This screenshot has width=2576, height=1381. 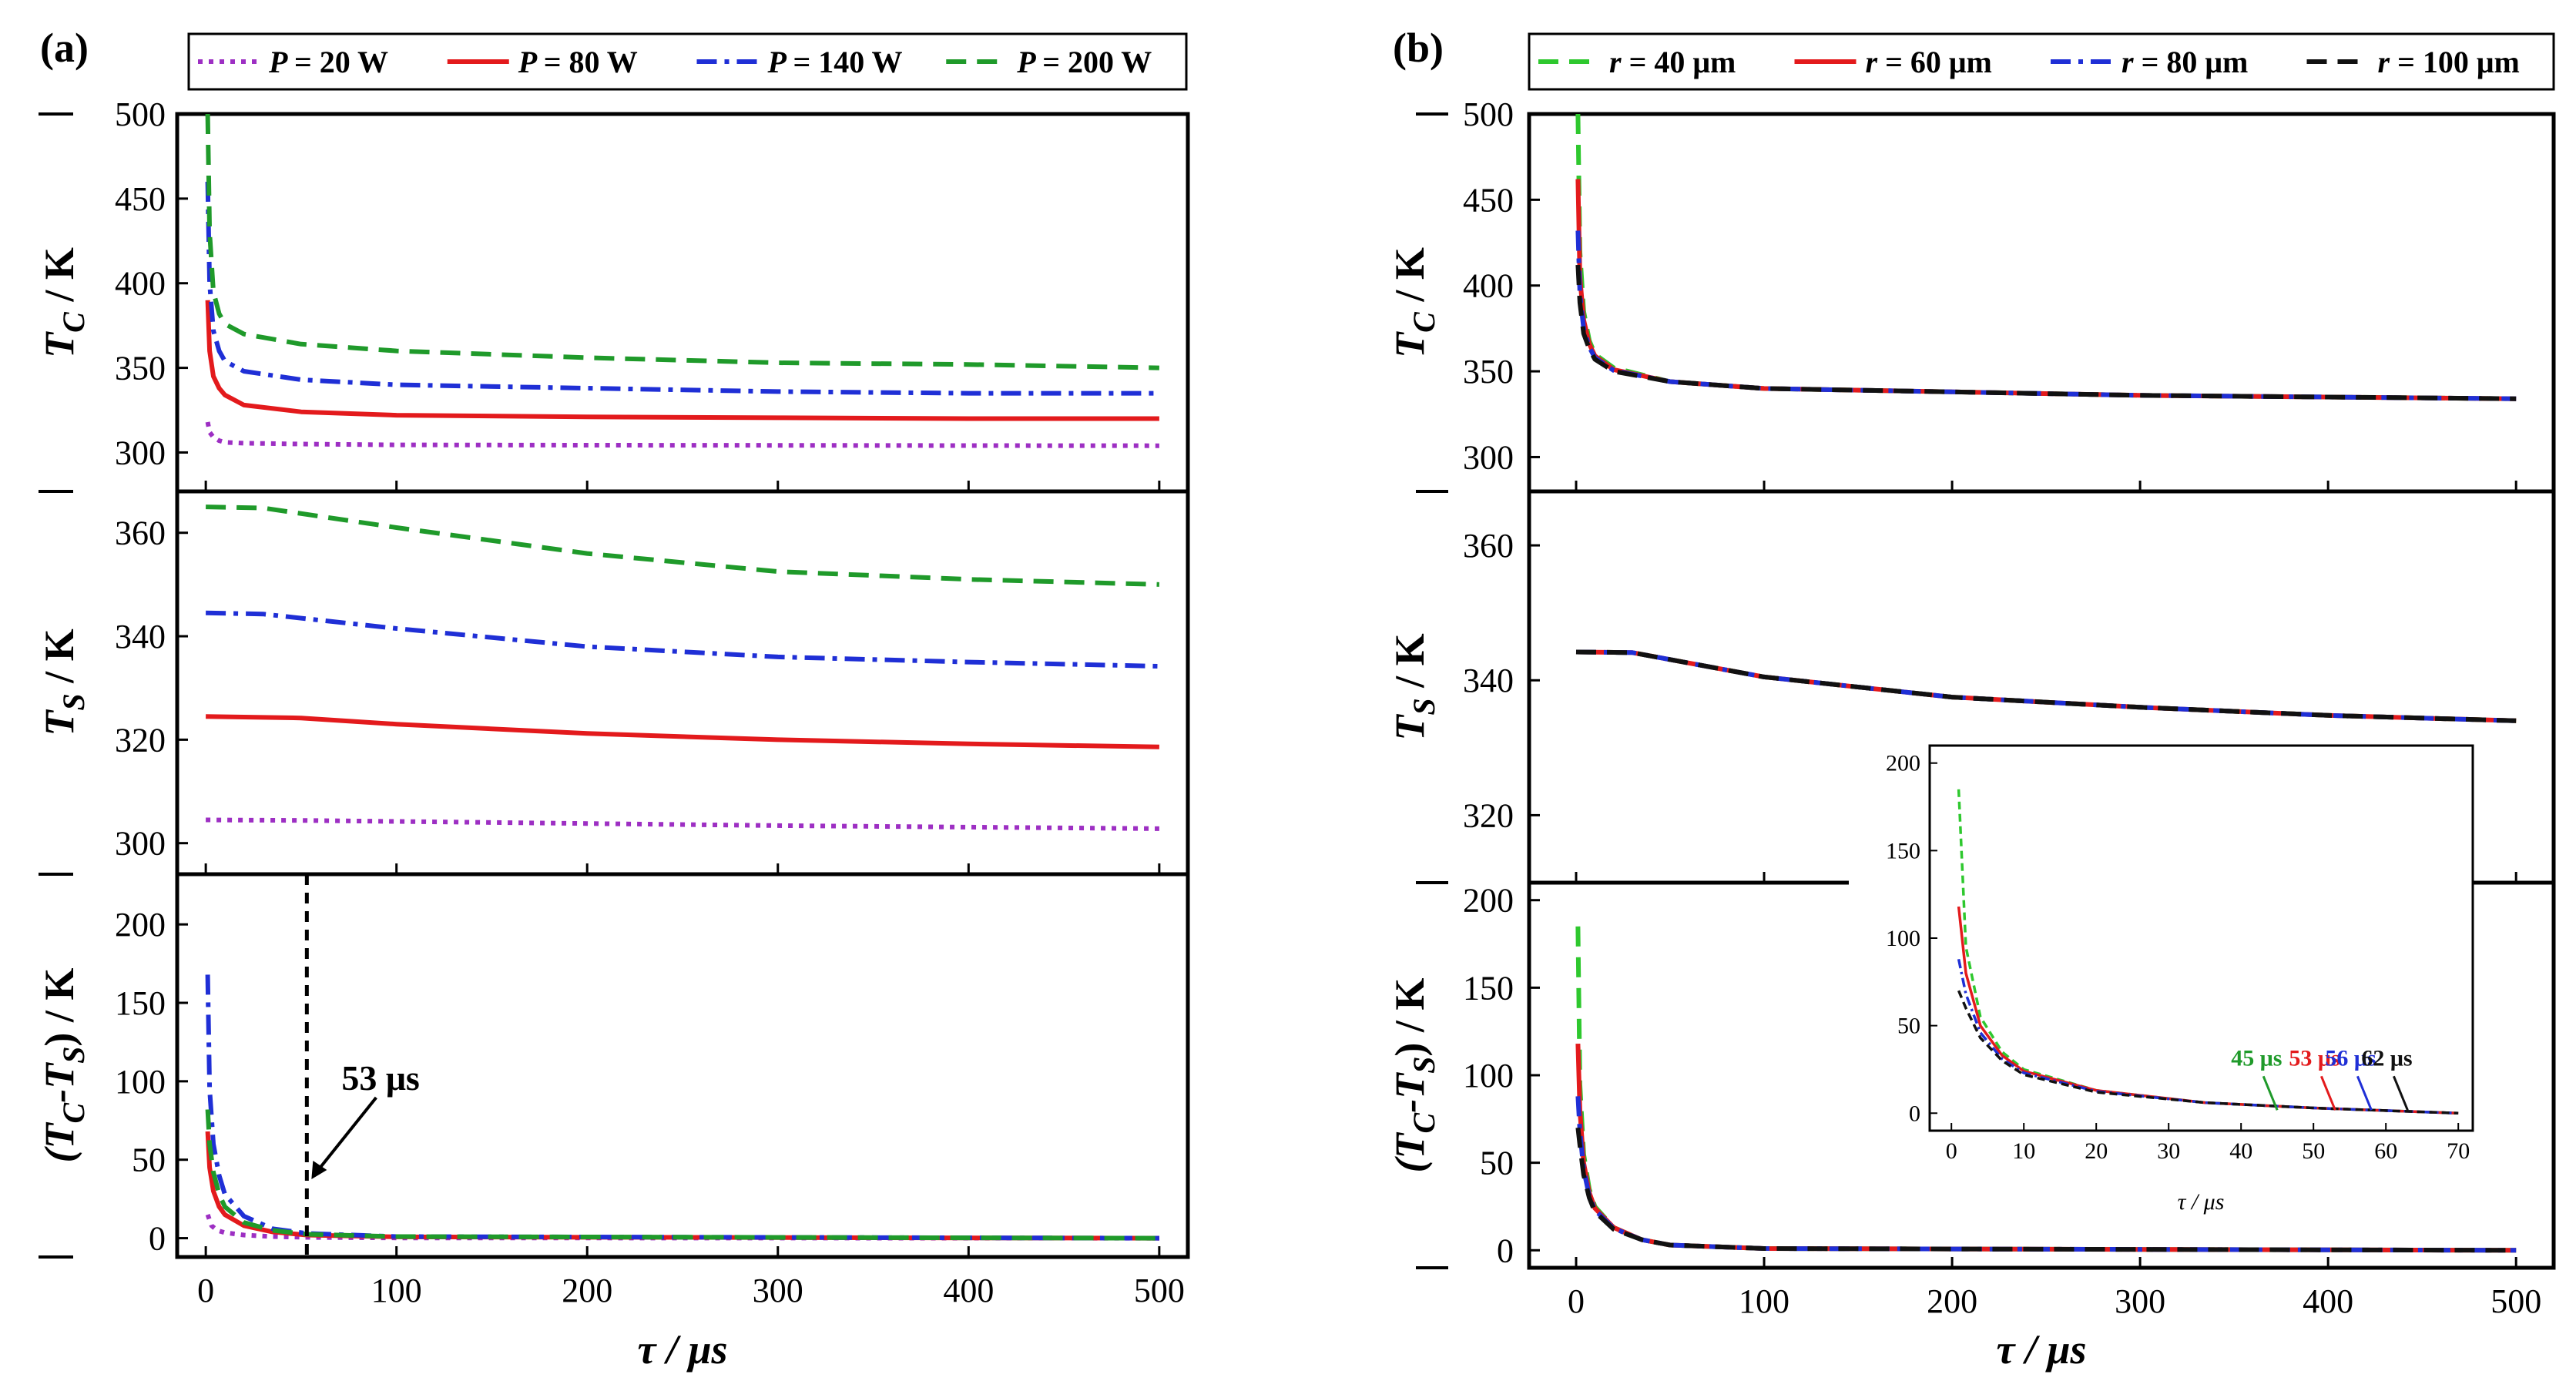 I want to click on xlabel-b: τ / μs, so click(x=2041, y=1349).